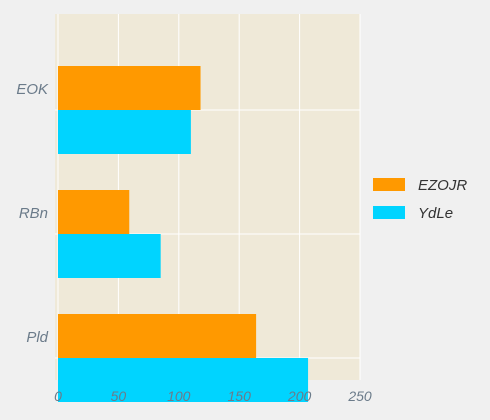 The image size is (490, 420). Describe the element at coordinates (32, 89) in the screenshot. I see `category-label: EOK` at that location.